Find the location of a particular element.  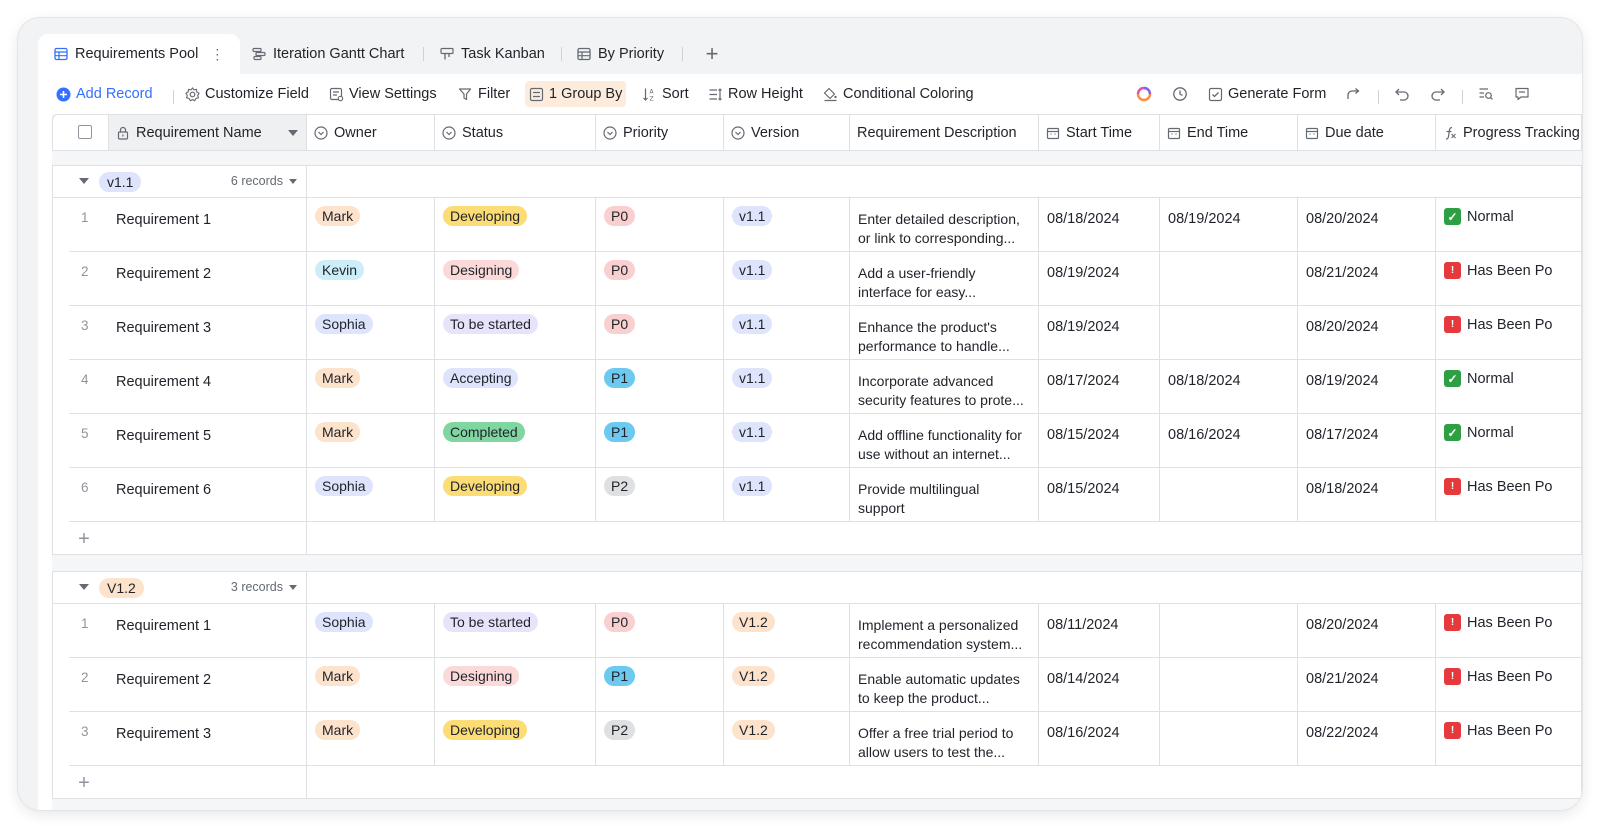

column-header-start-time: Start Time is located at coordinates (1099, 132).